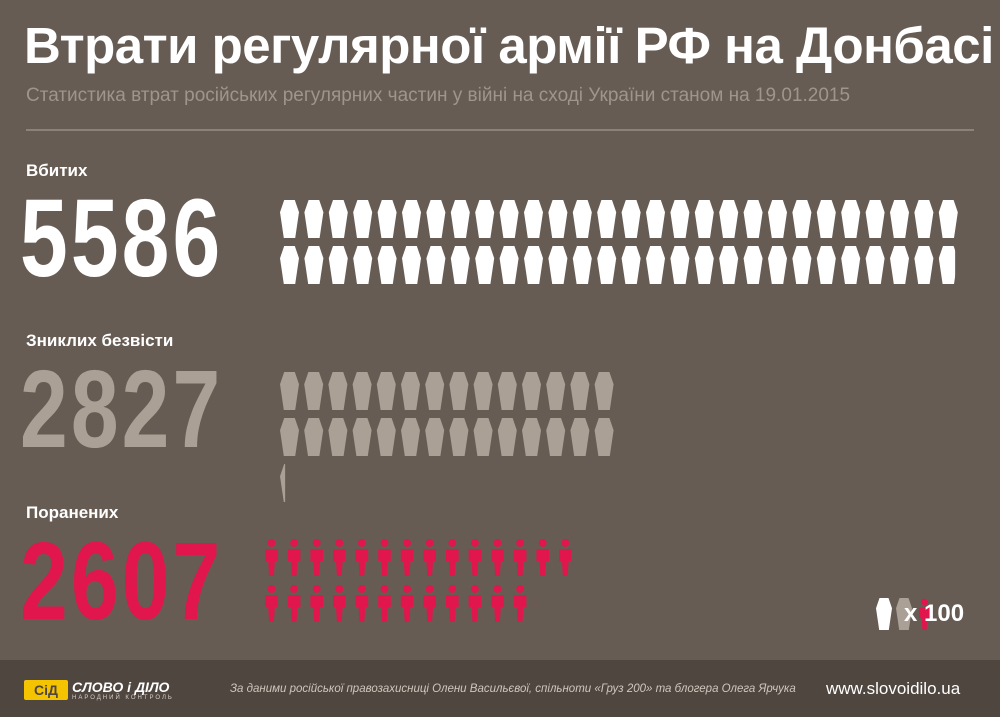  What do you see at coordinates (447, 437) in the screenshot?
I see `missing-pictogram` at bounding box center [447, 437].